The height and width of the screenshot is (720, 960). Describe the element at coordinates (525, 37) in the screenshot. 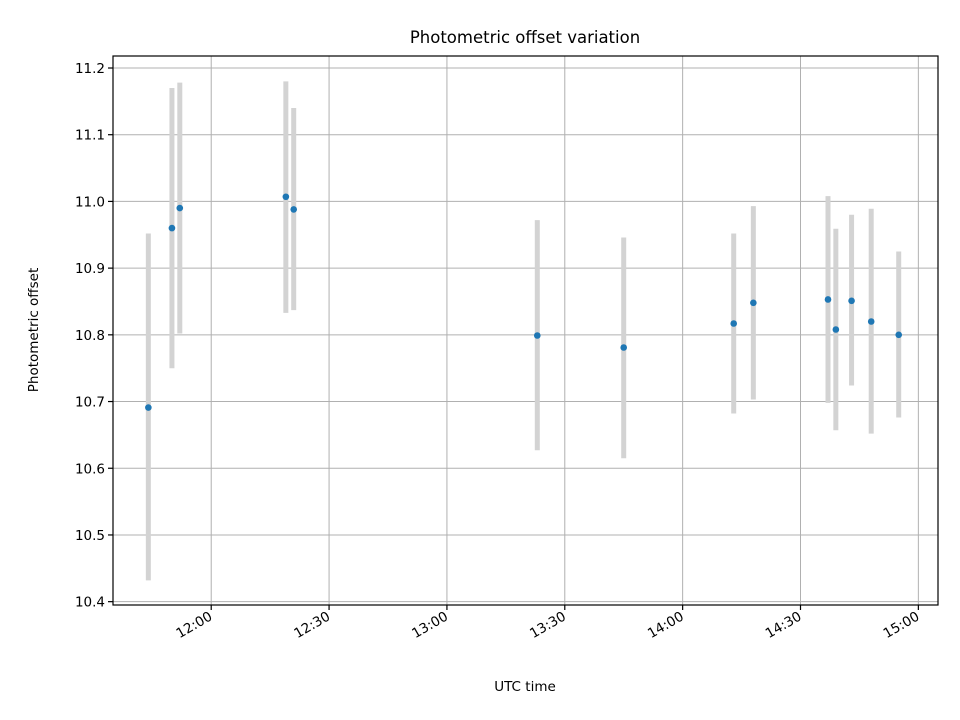

I see `chart-title: Photometric offset variation` at that location.